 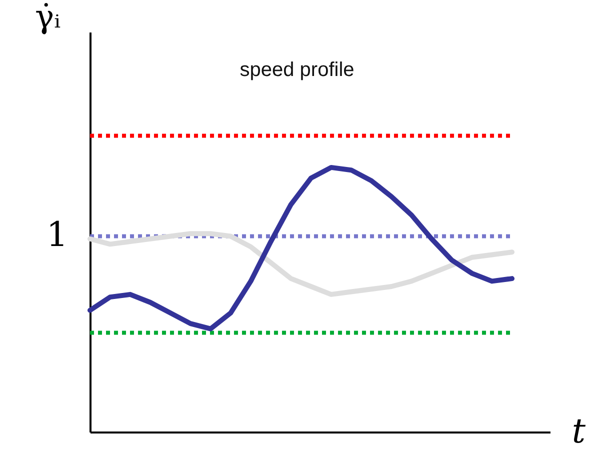 I want to click on y-axis-title: γ̇ᵢ, so click(x=47, y=18).